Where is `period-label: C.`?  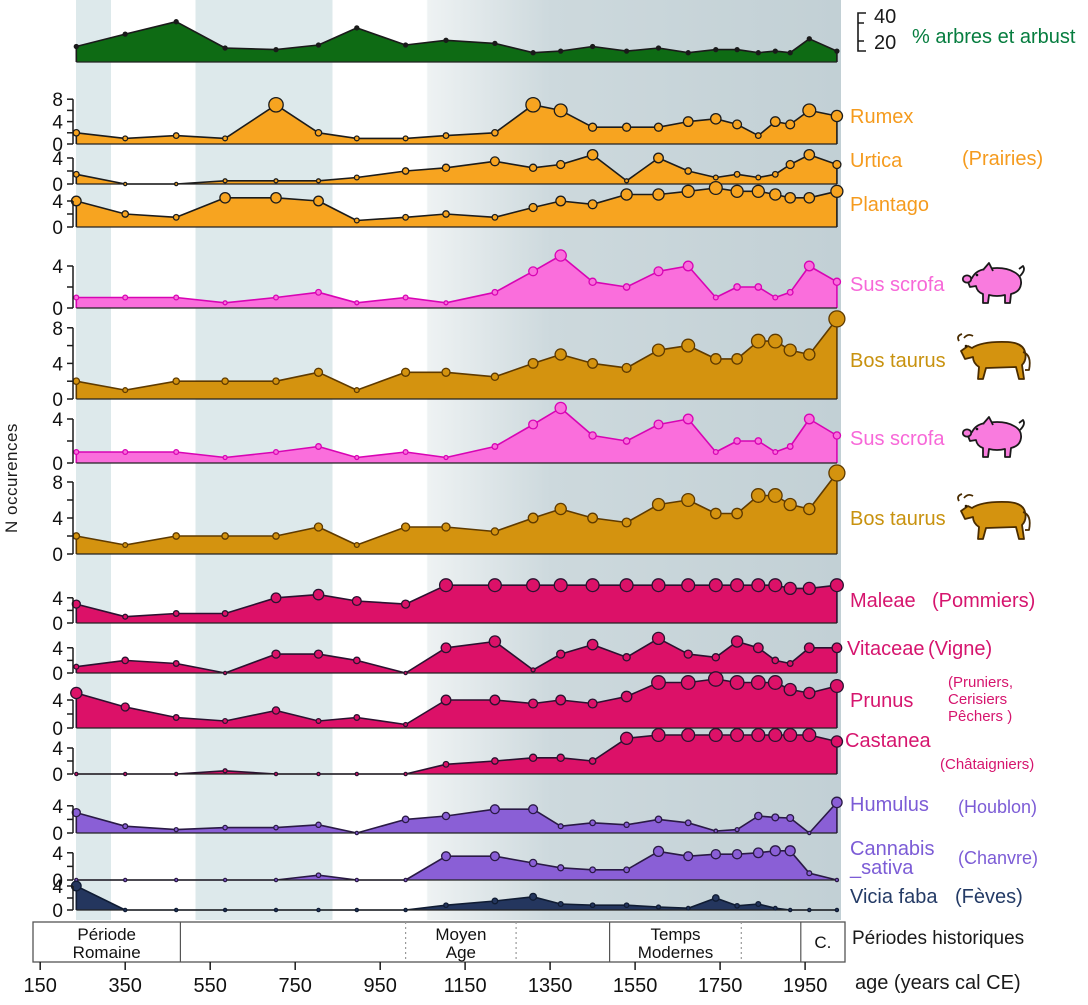 period-label: C. is located at coordinates (822, 942).